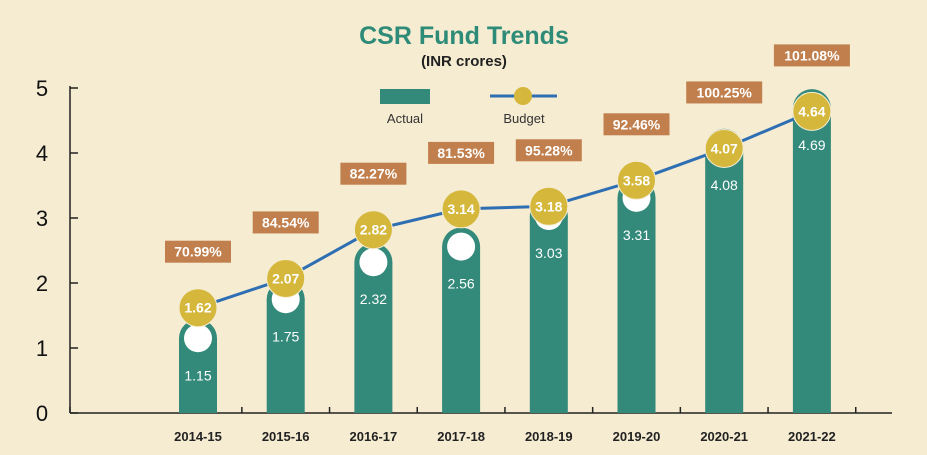 The width and height of the screenshot is (927, 455). I want to click on actual-value-label: 3.31, so click(636, 235).